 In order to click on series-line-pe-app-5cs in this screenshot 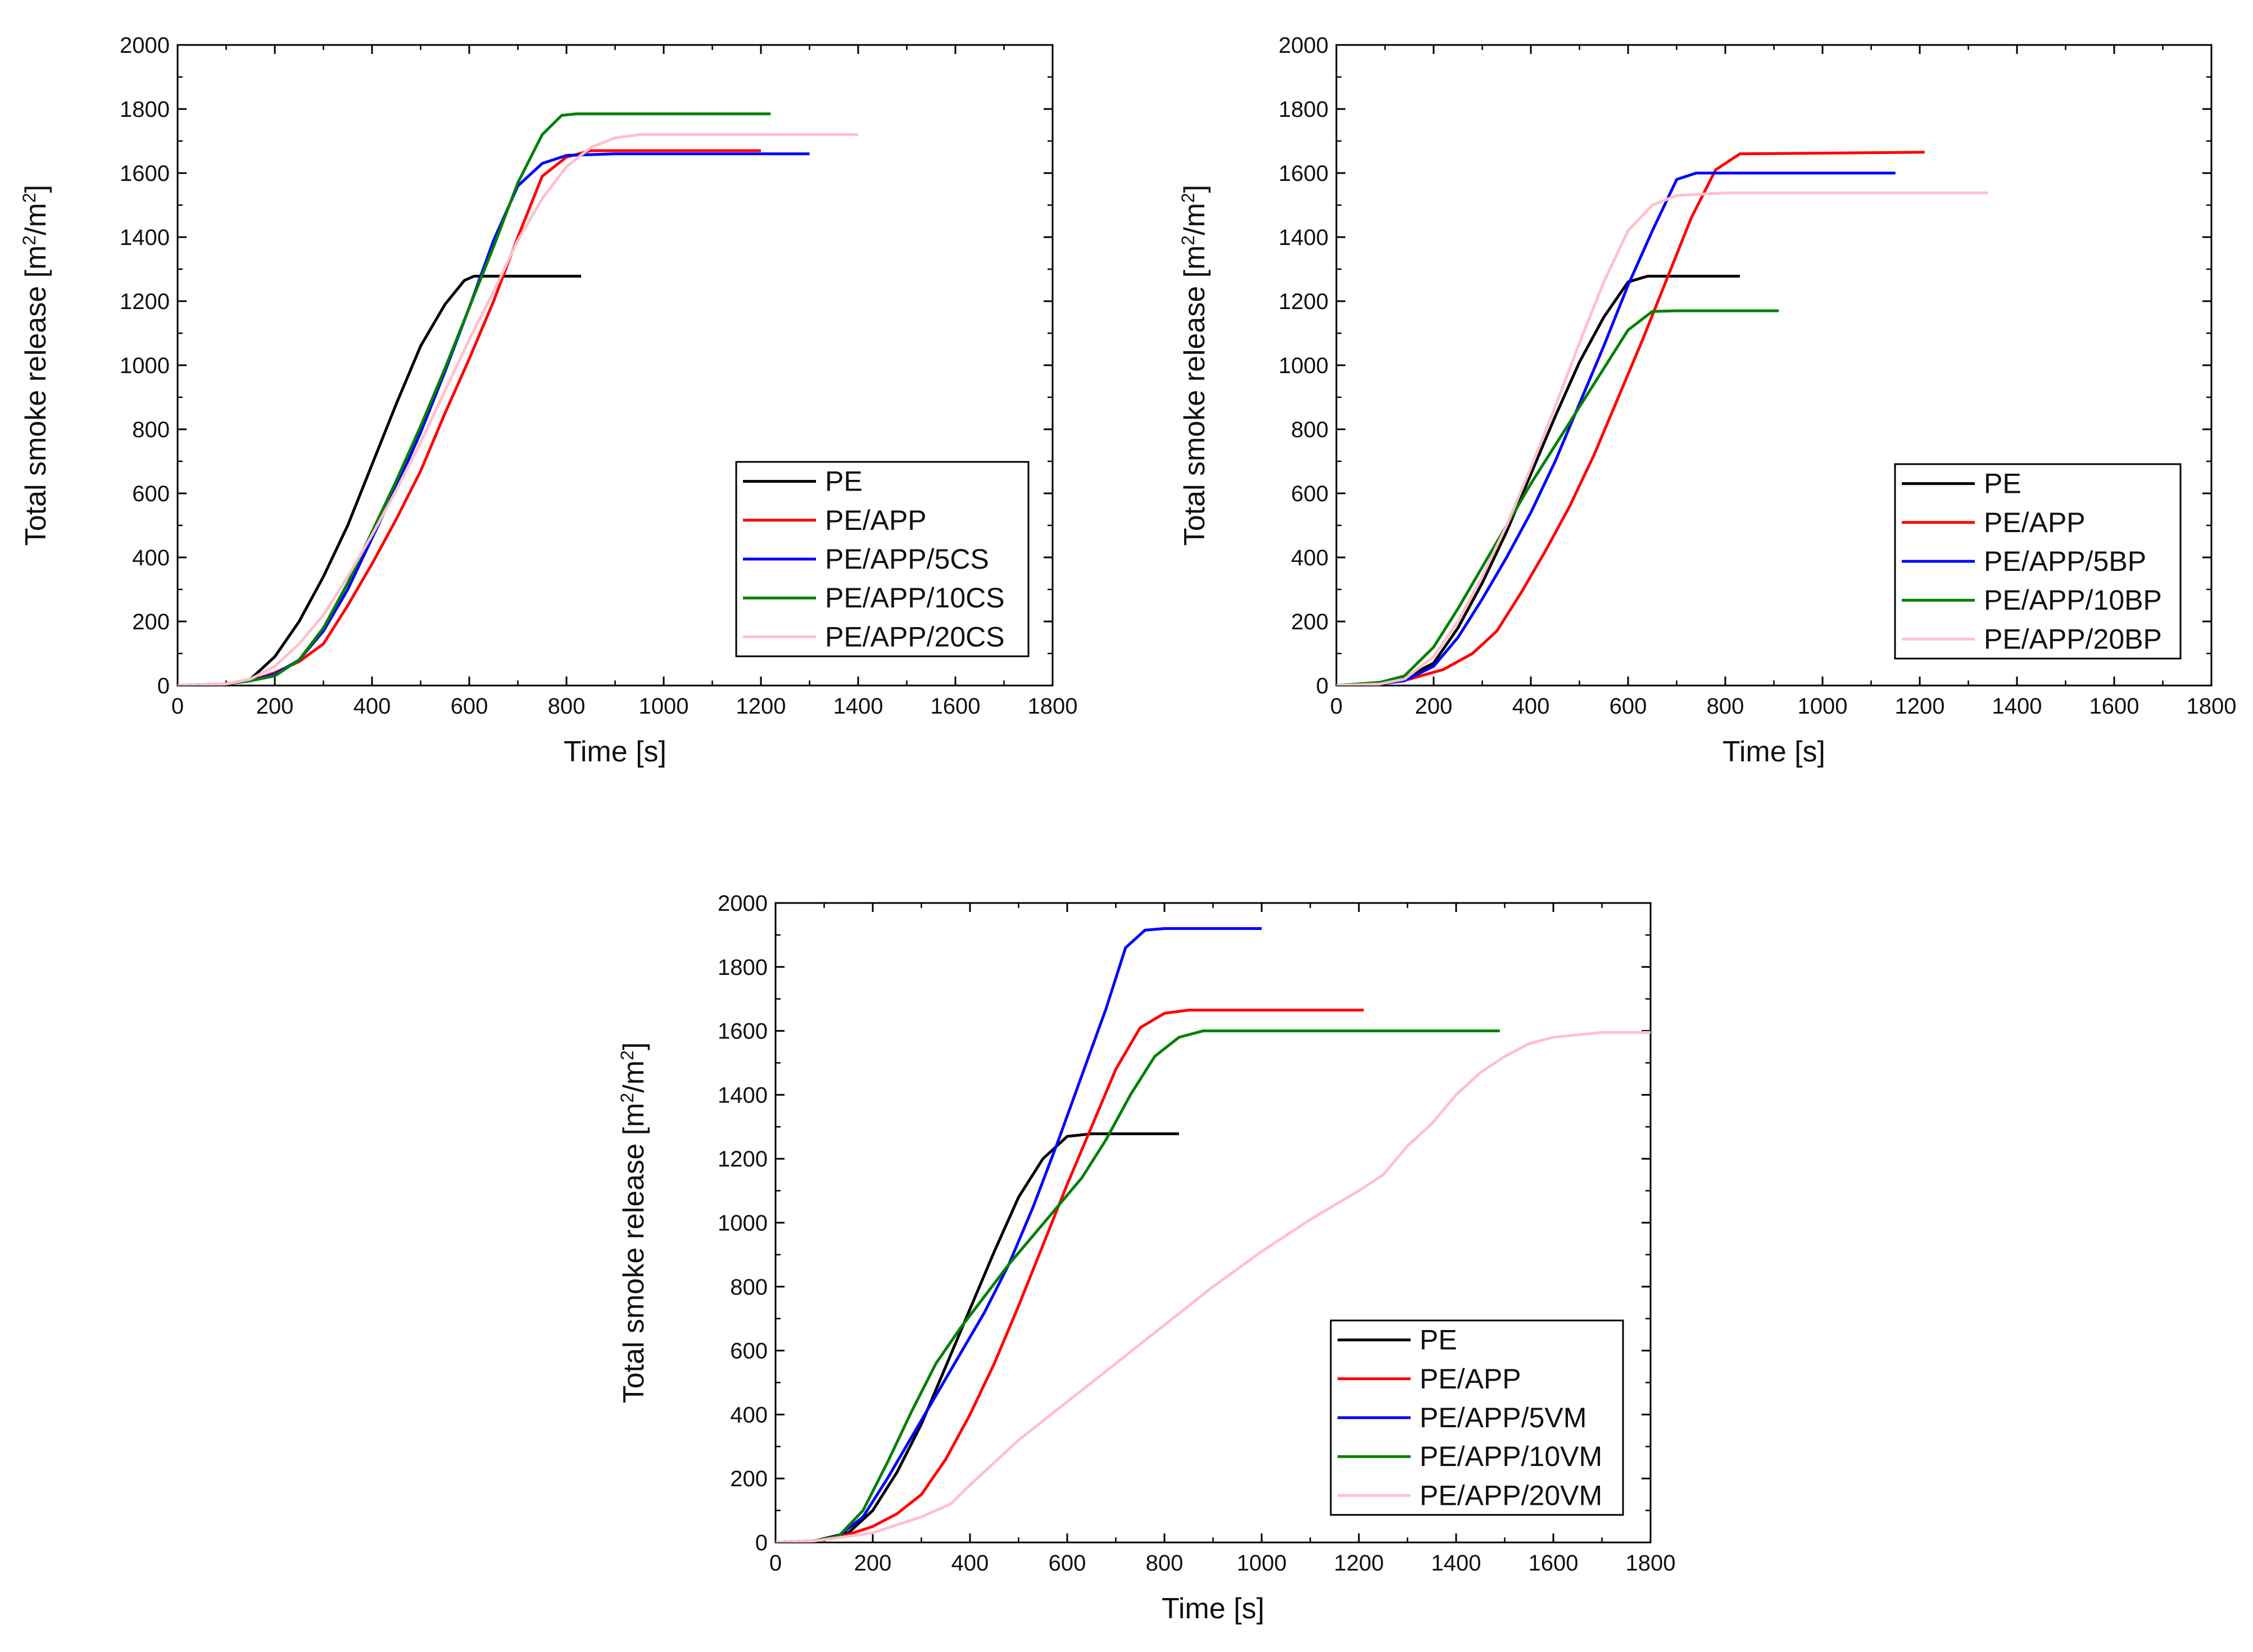, I will do `click(494, 419)`.